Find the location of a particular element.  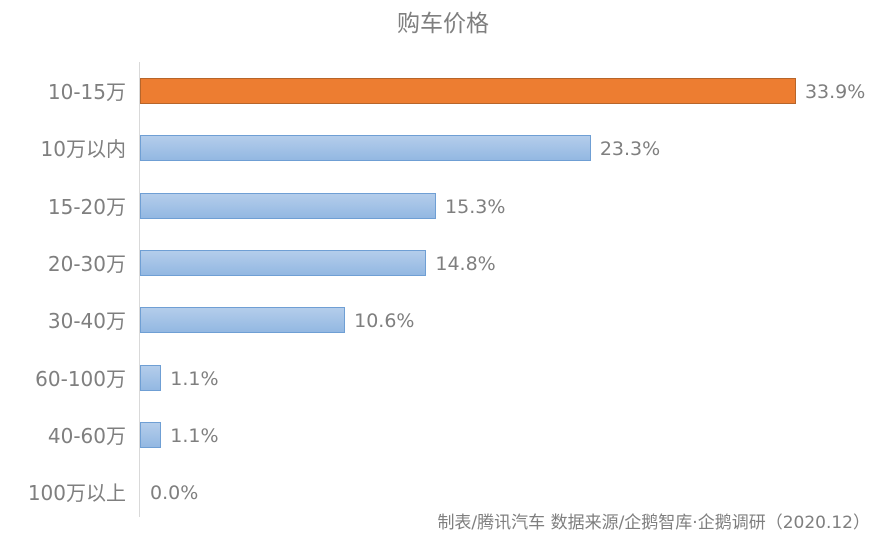

bar-row: 100万以上 0.0% is located at coordinates (443, 493).